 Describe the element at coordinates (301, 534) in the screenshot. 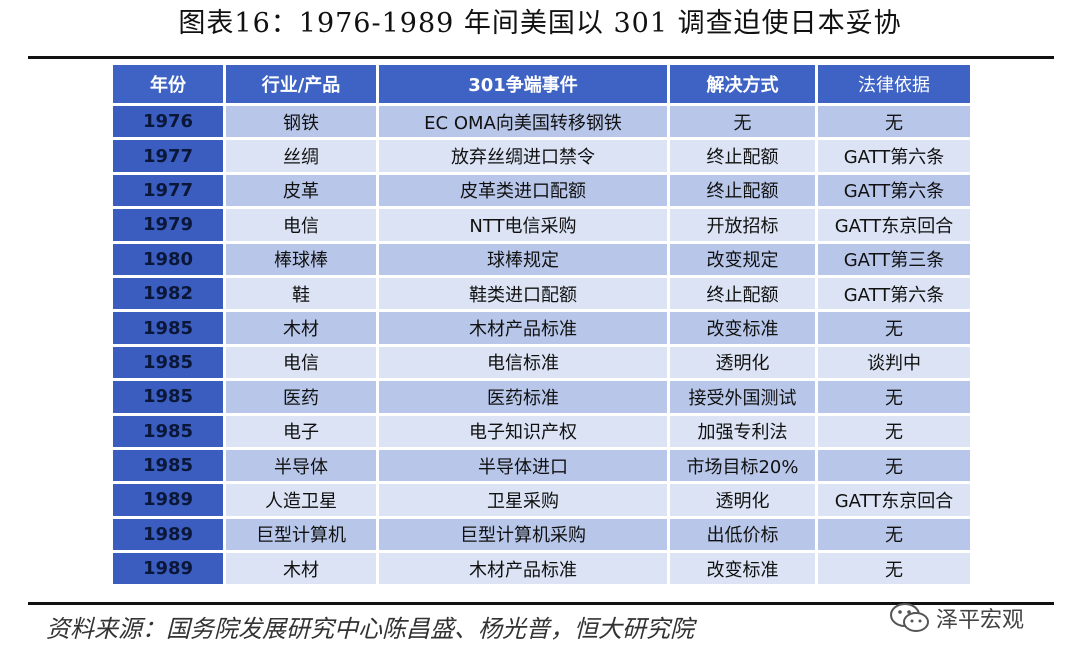

I see `cell-industry: 巨型计算机` at that location.